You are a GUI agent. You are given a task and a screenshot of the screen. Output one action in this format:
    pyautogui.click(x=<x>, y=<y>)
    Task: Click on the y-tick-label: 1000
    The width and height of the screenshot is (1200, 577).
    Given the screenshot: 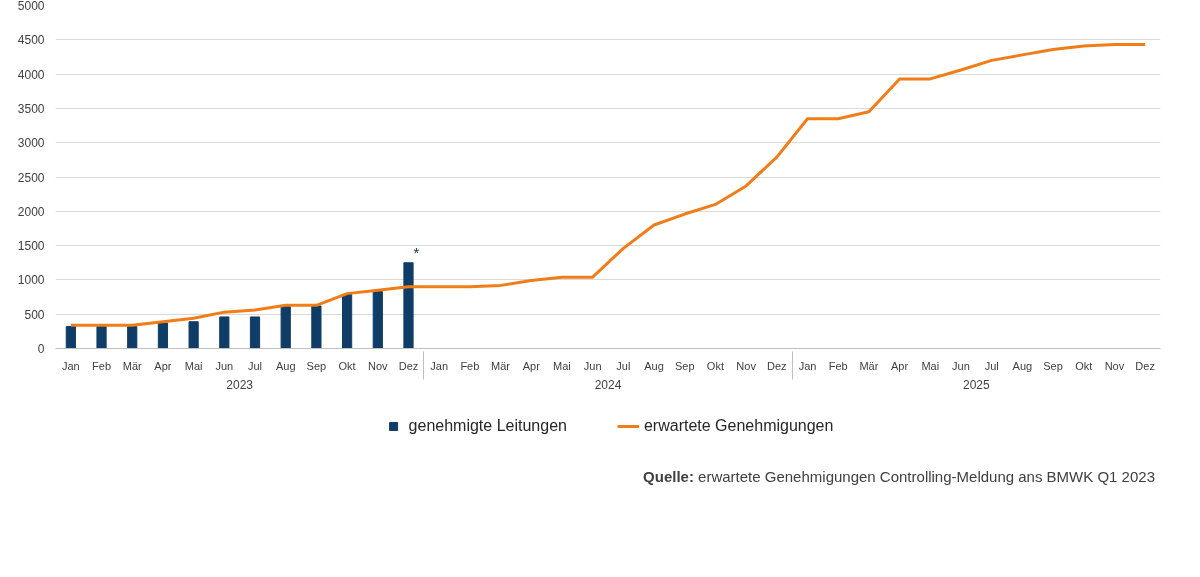 What is the action you would take?
    pyautogui.click(x=31, y=280)
    